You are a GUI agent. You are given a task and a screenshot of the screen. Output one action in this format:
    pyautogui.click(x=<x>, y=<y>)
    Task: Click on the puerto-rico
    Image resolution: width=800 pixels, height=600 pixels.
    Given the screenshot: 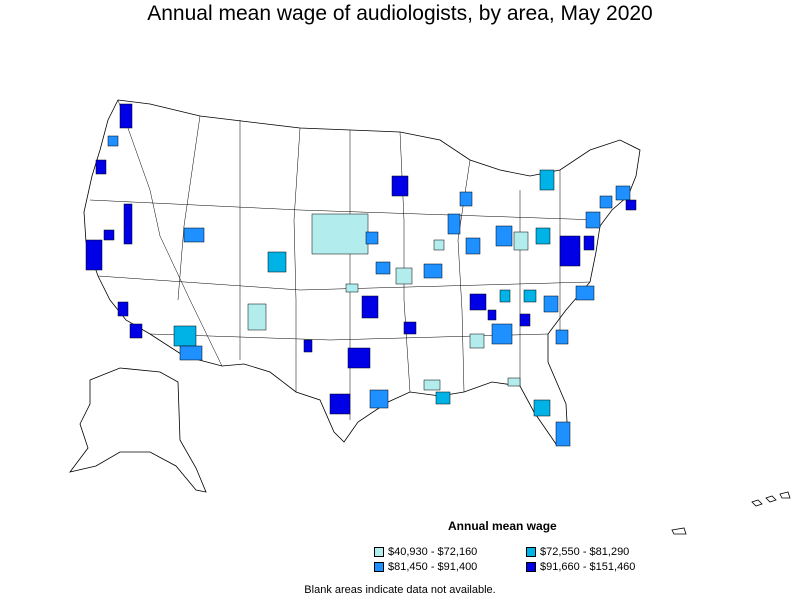 What is the action you would take?
    pyautogui.click(x=679, y=531)
    